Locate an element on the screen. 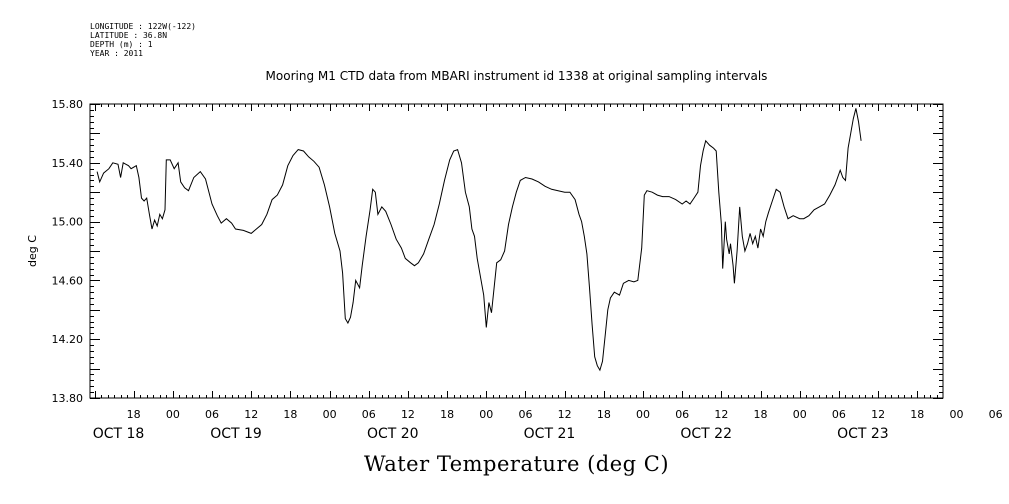 This screenshot has height=504, width=1009. day-label: OCT 18 is located at coordinates (119, 434).